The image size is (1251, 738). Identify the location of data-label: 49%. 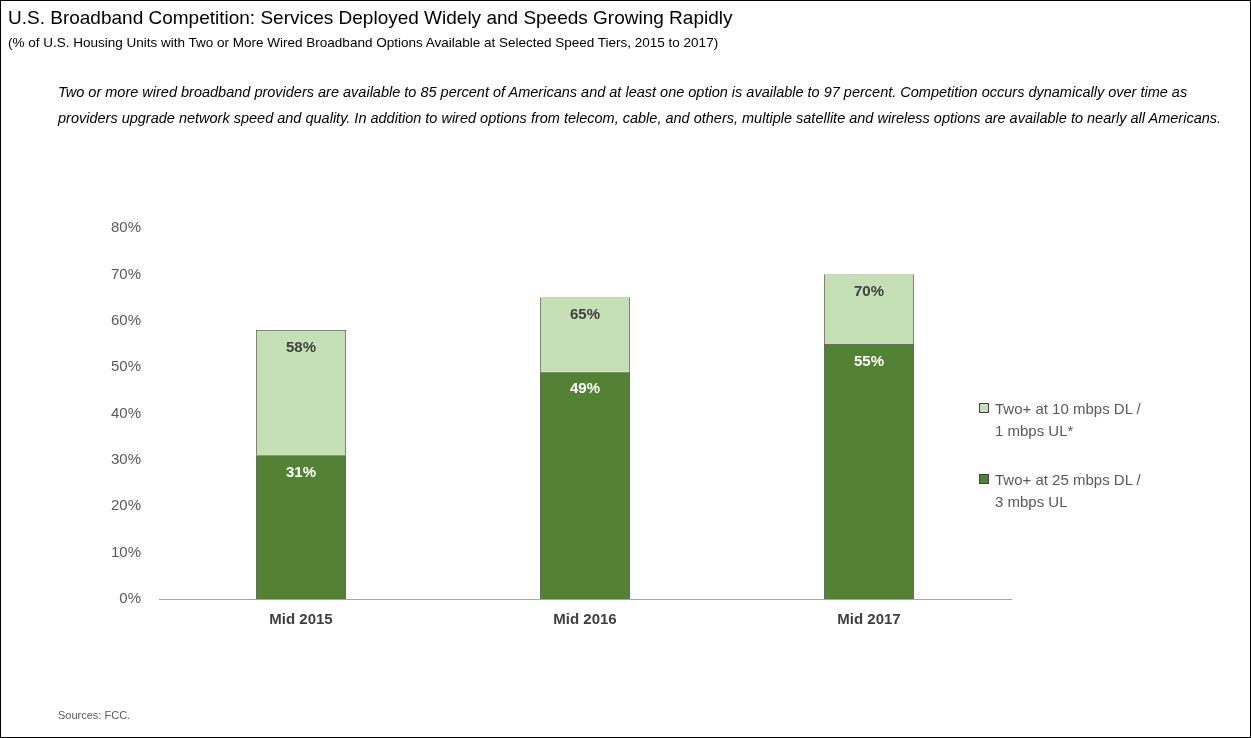
(585, 388).